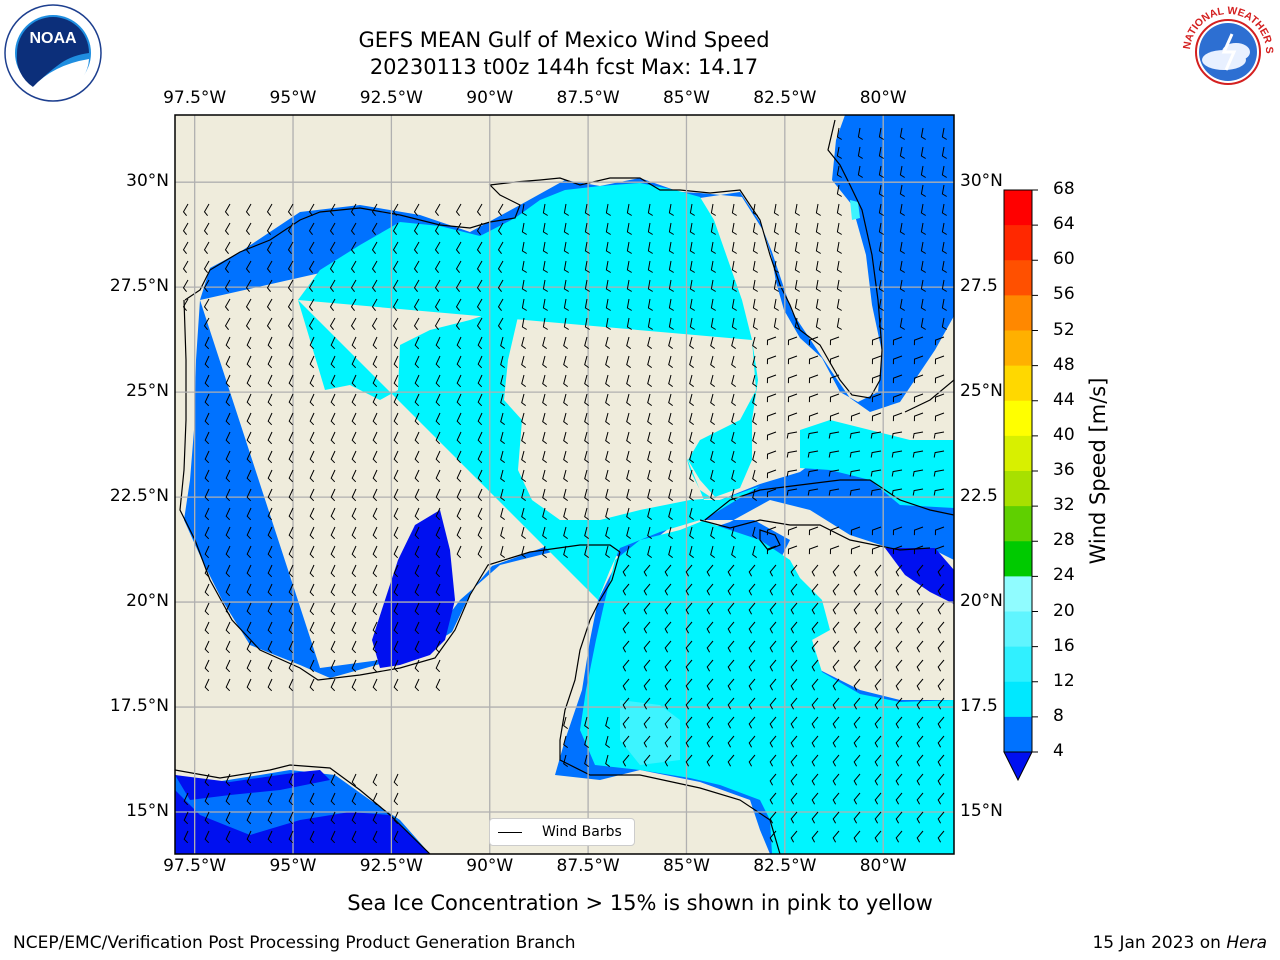  I want to click on lon-label-top: 92.5°W, so click(391, 98).